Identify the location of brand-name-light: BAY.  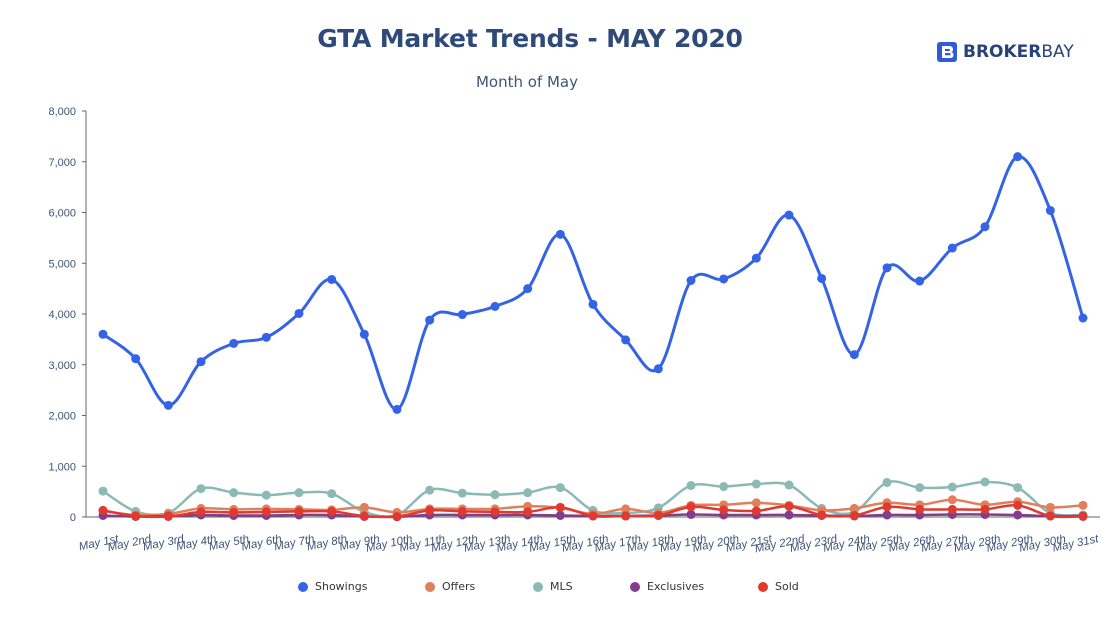
(1057, 52).